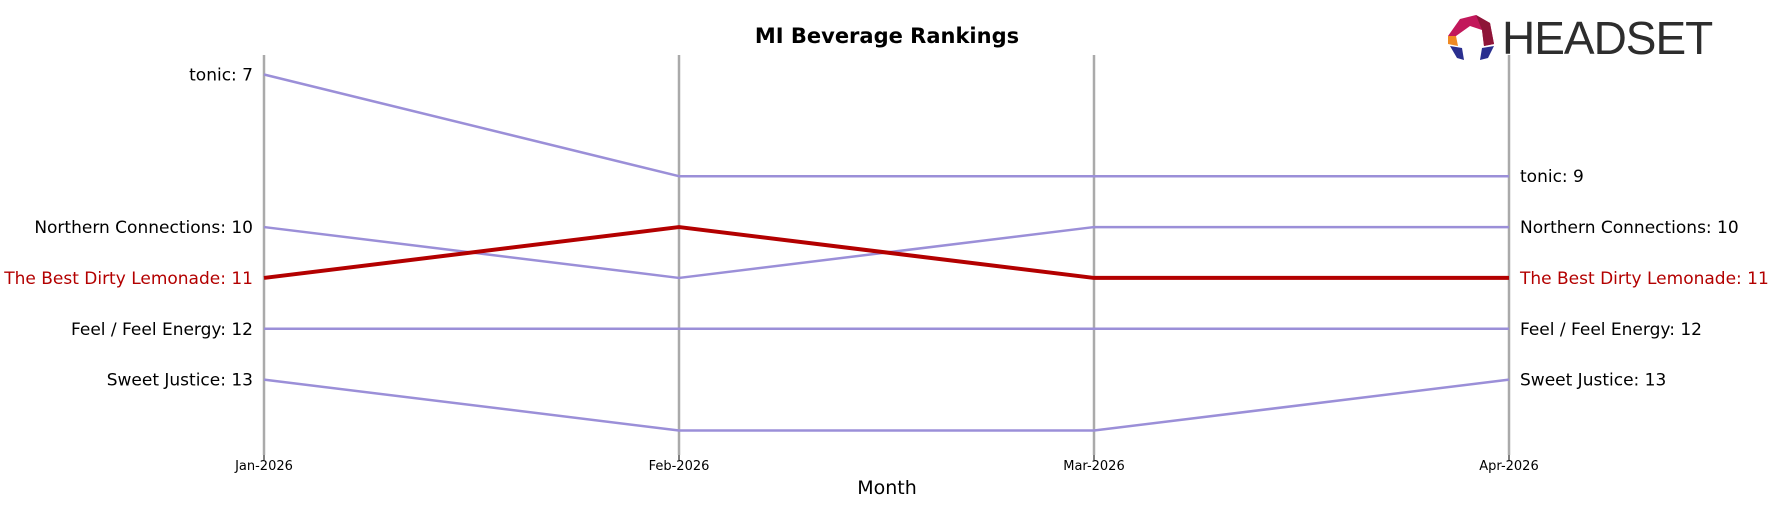 The image size is (1773, 507). Describe the element at coordinates (1607, 38) in the screenshot. I see `headset-logo-text: HEADSET` at that location.